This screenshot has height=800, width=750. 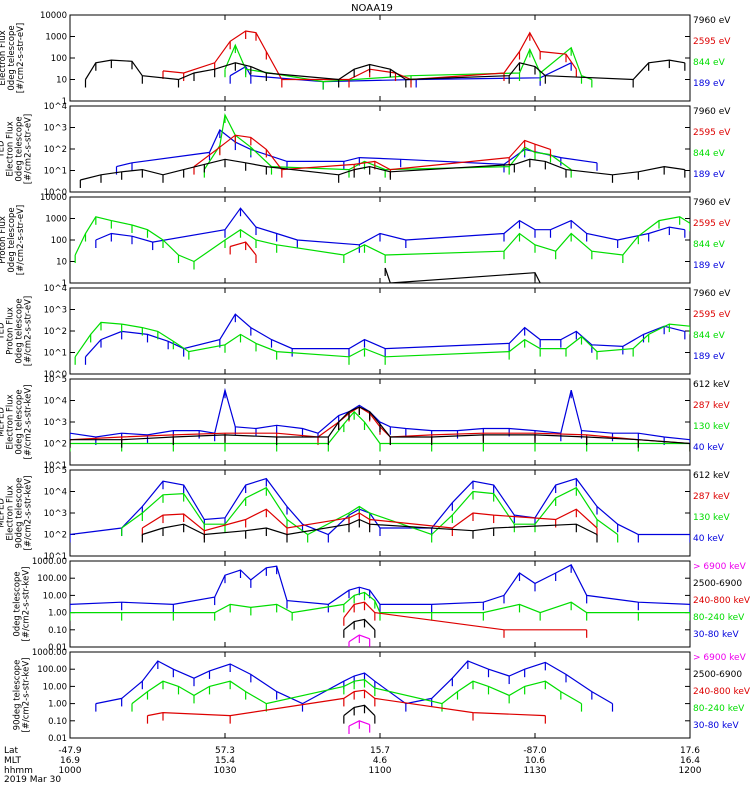 I want to click on panel-frame, so click(x=380, y=58).